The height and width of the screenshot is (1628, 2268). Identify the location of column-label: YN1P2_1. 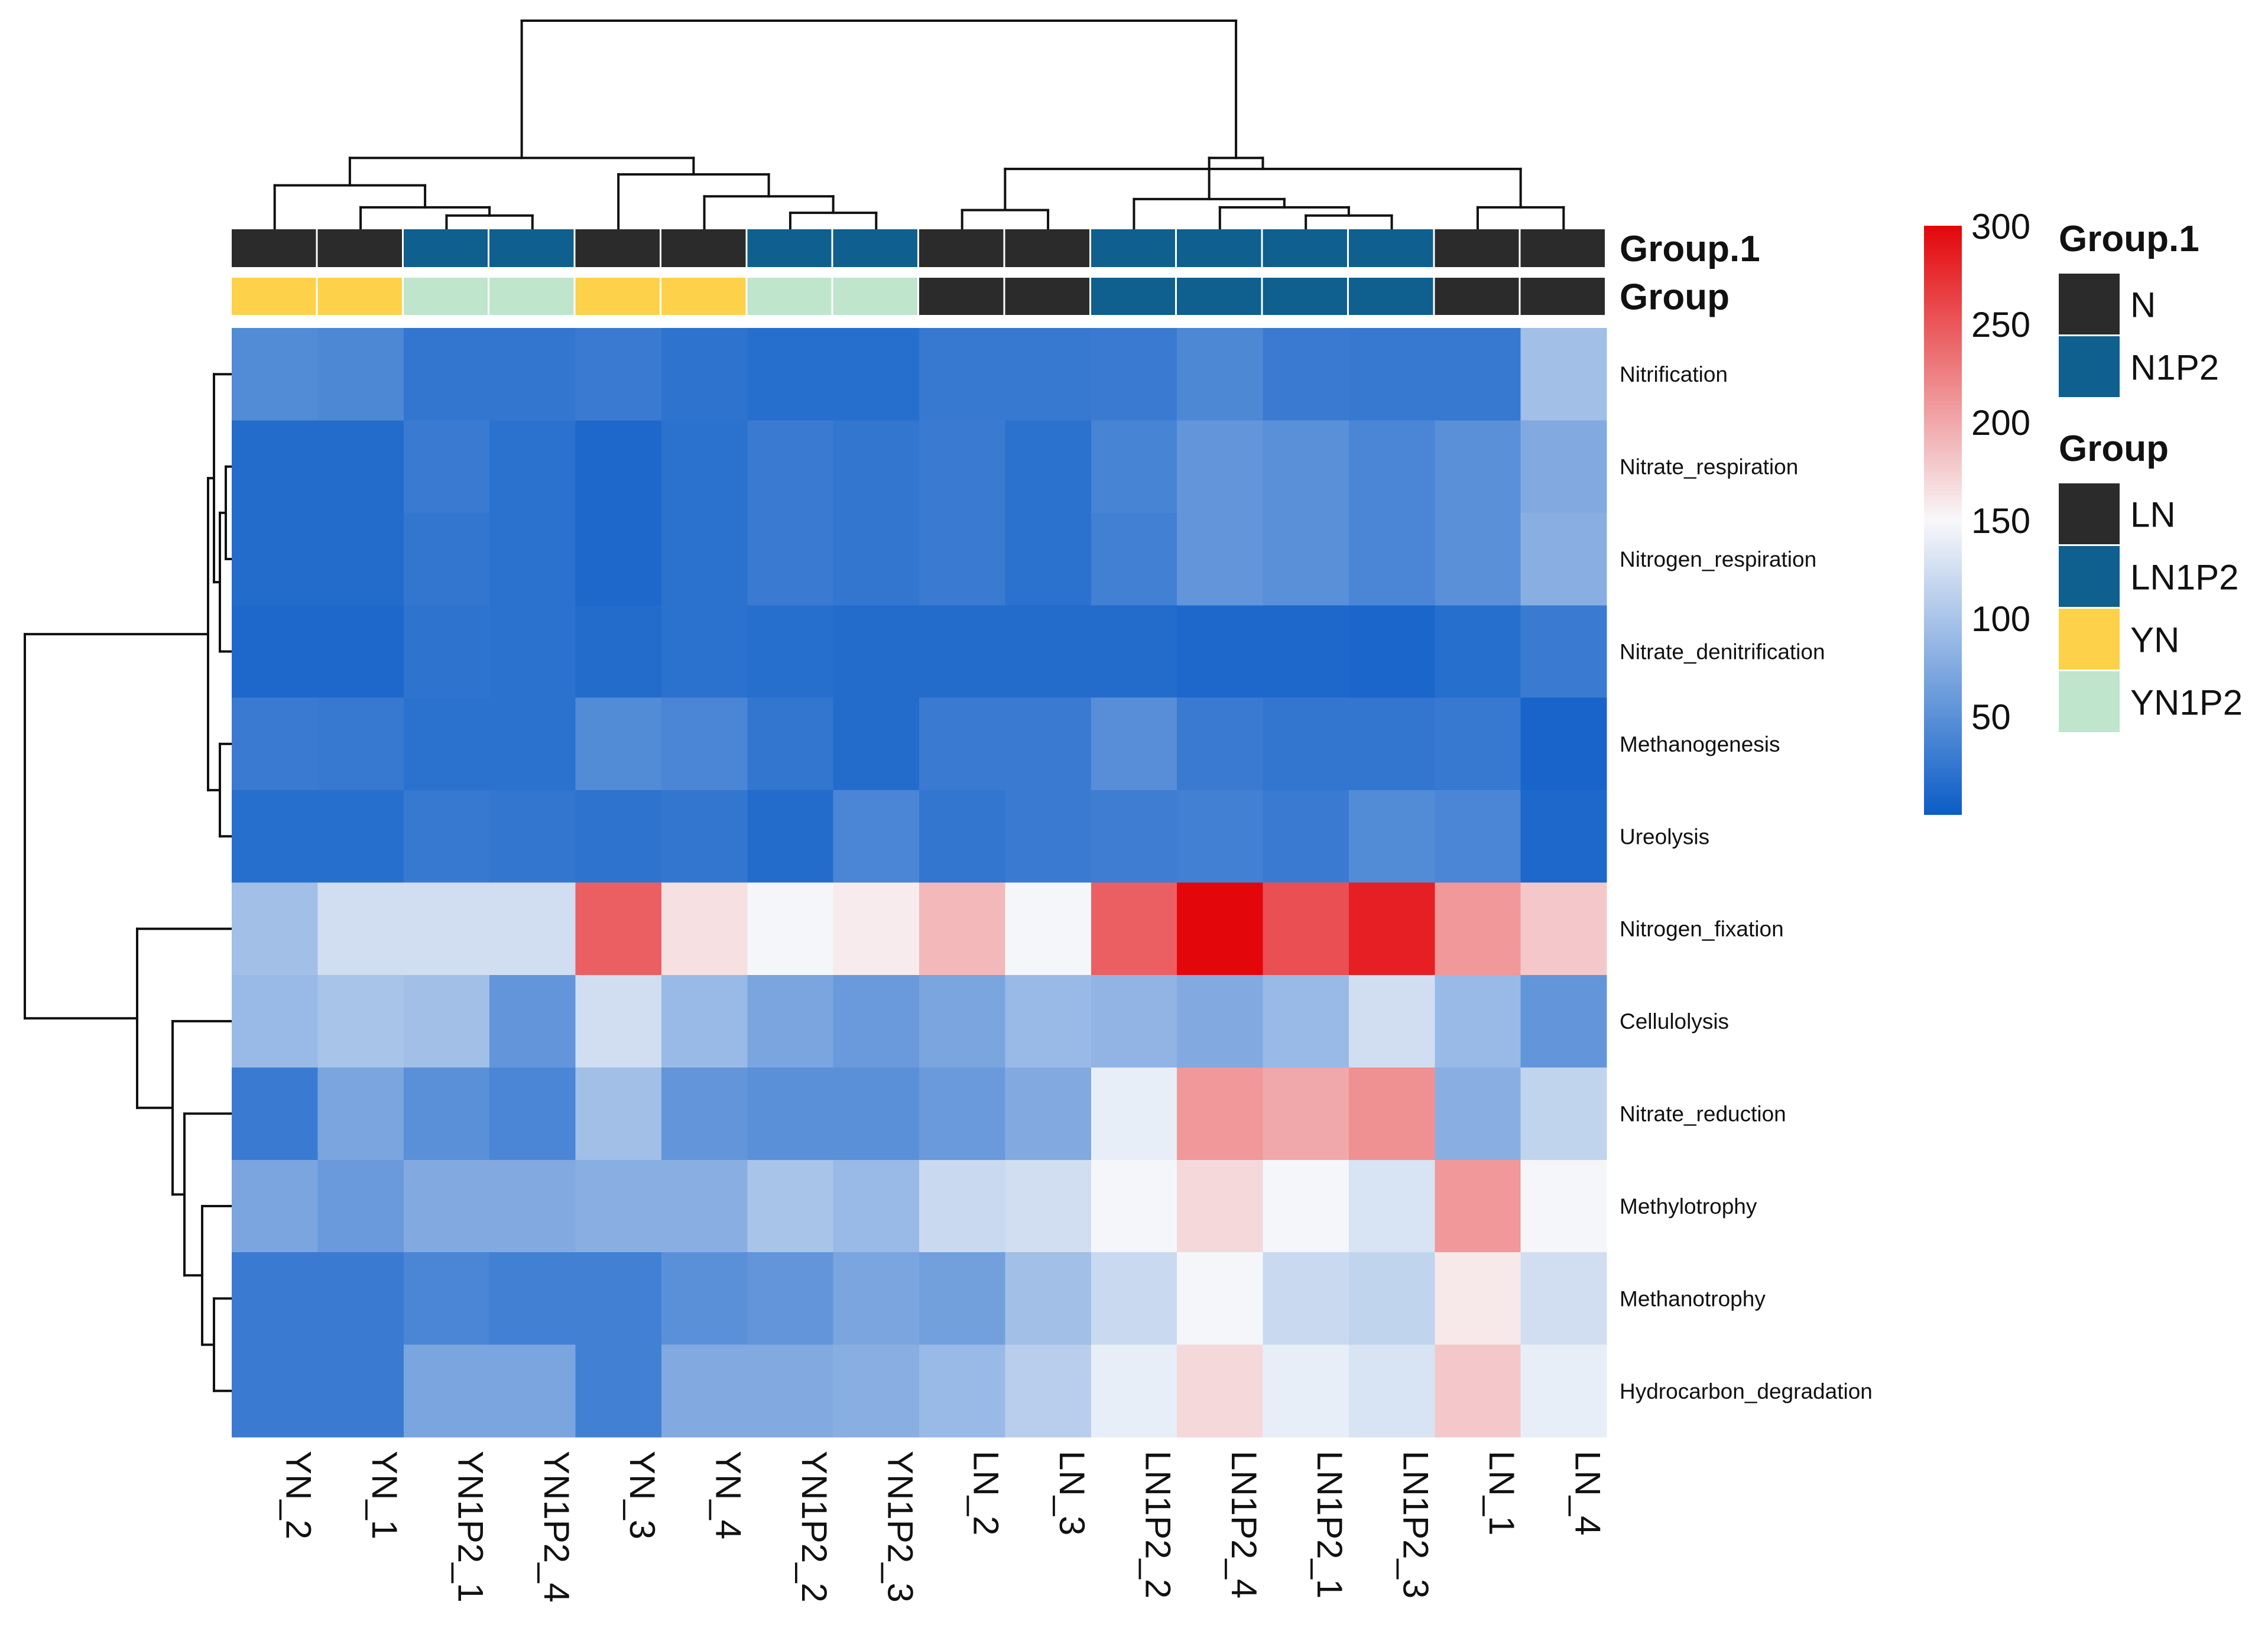
(470, 1527).